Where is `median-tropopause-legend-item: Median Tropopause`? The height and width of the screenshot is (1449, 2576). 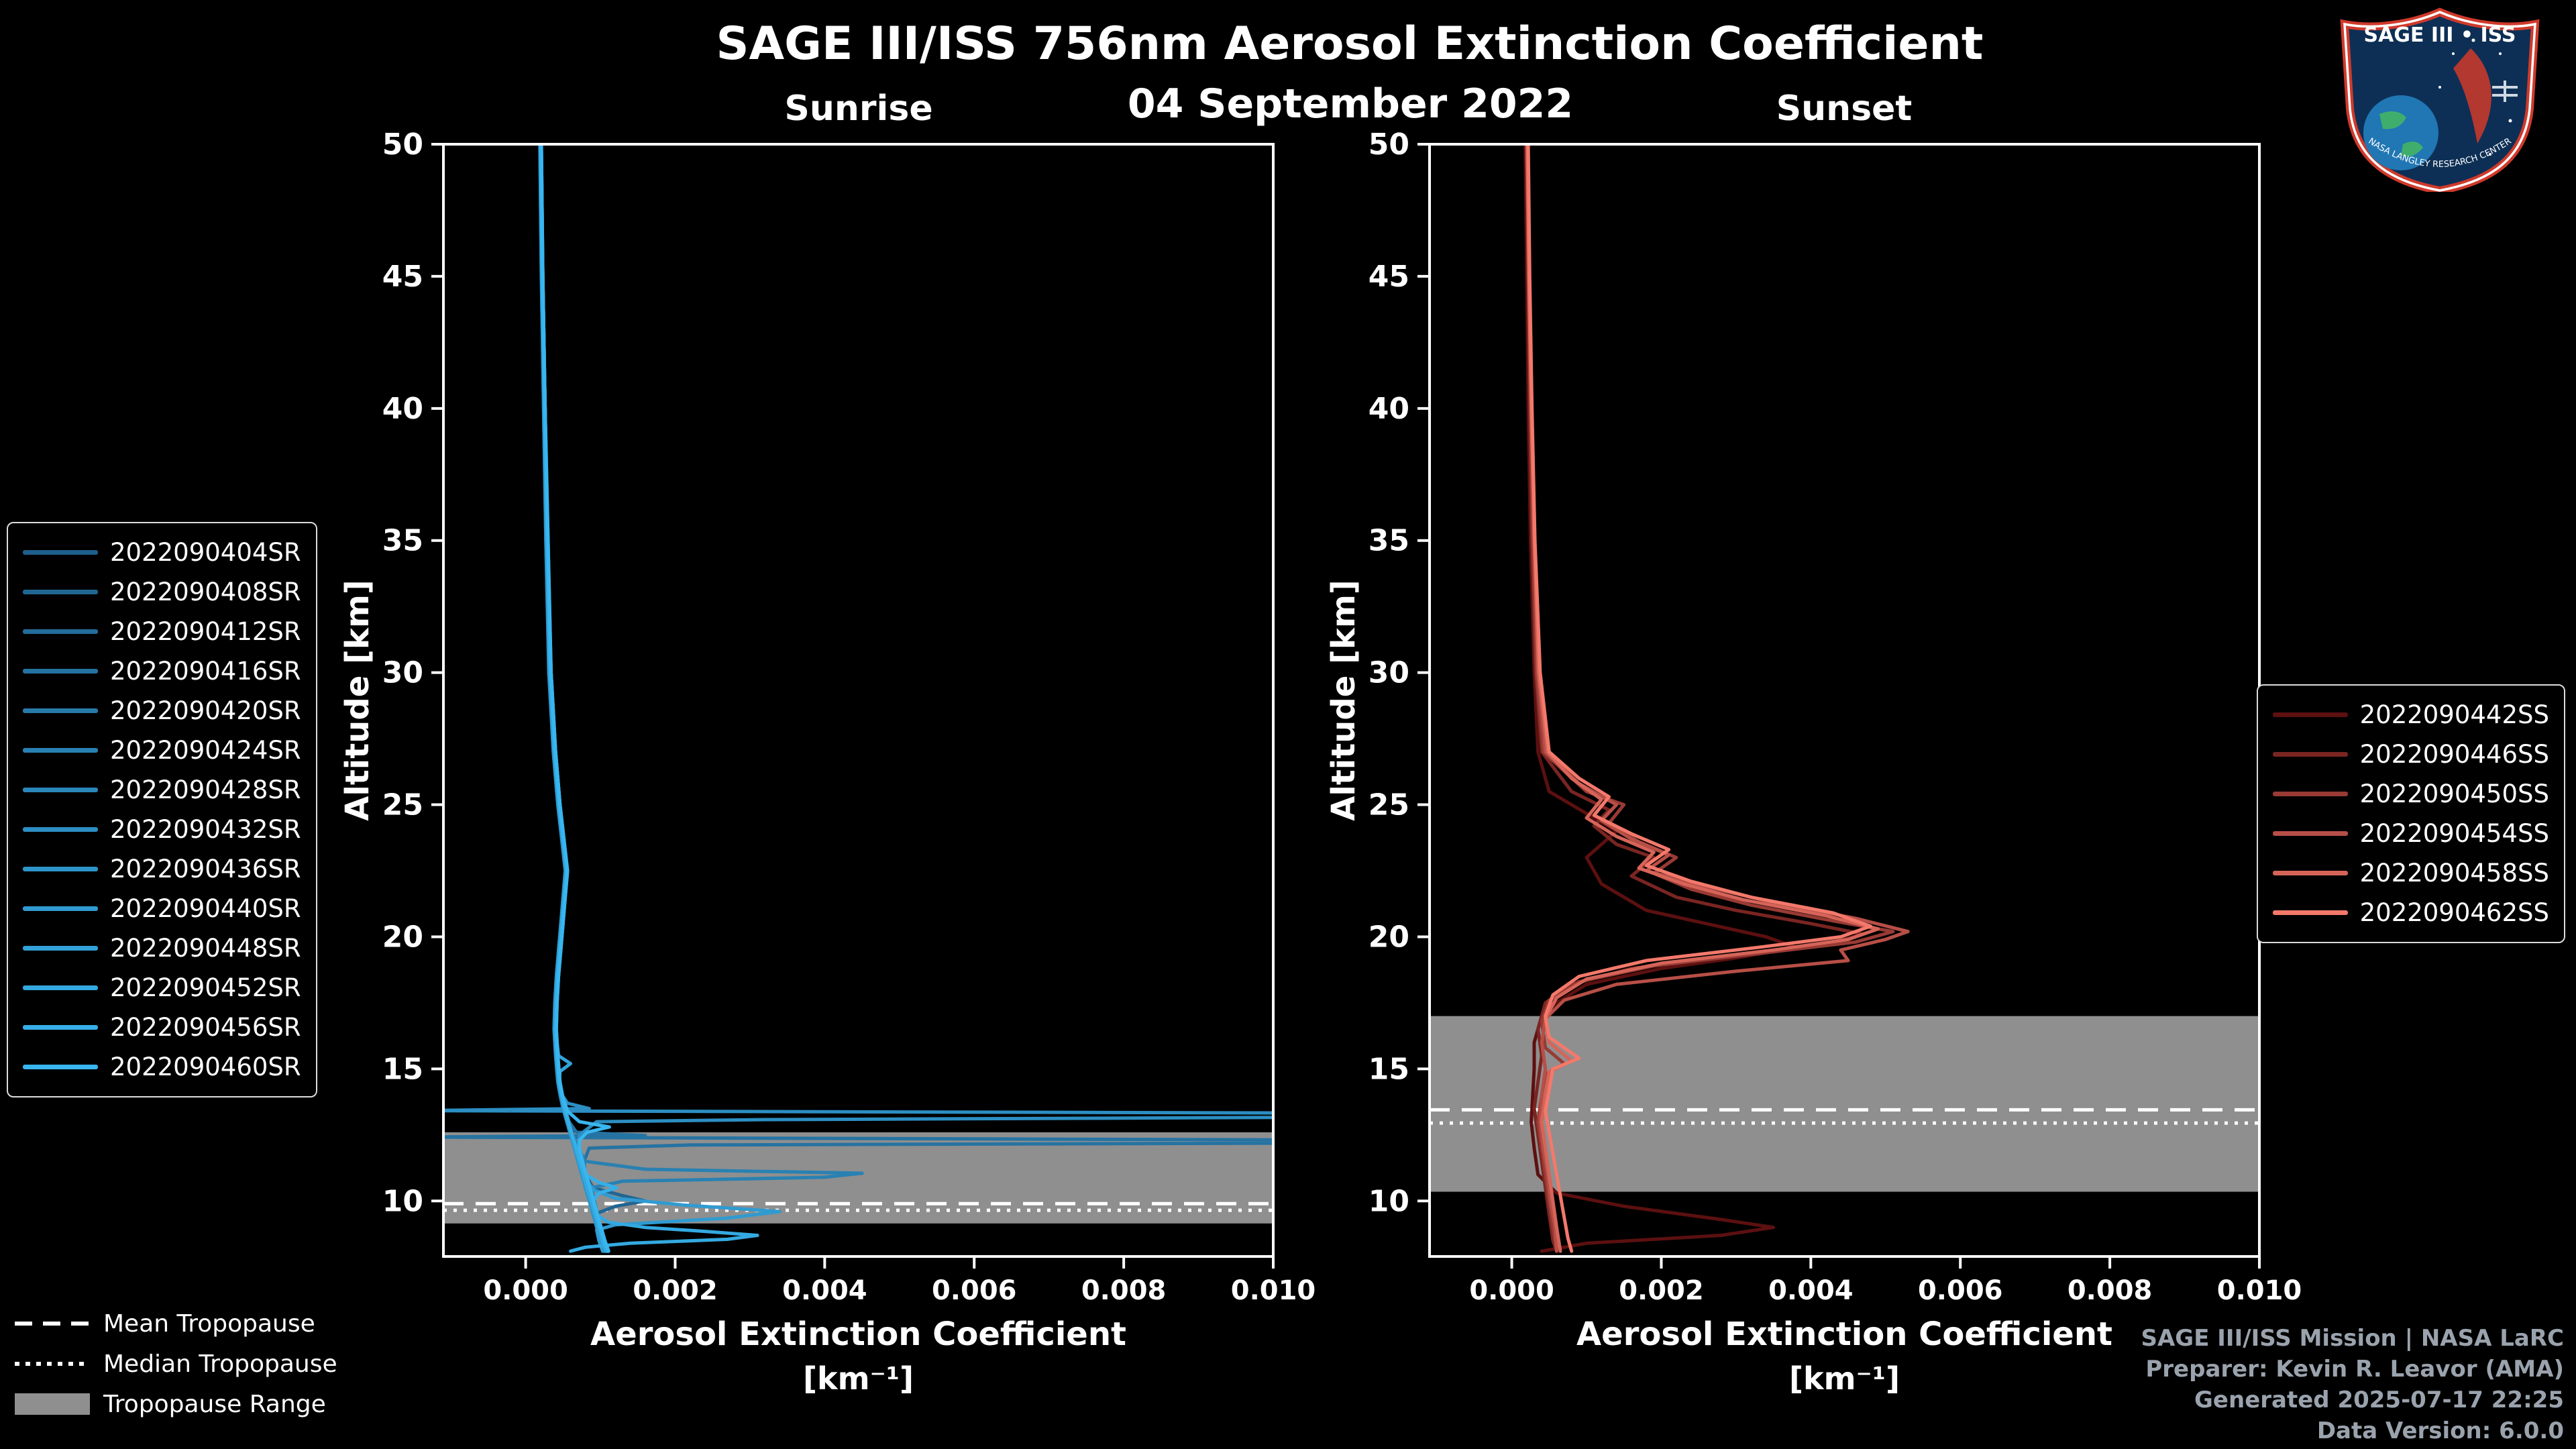 median-tropopause-legend-item: Median Tropopause is located at coordinates (176, 1363).